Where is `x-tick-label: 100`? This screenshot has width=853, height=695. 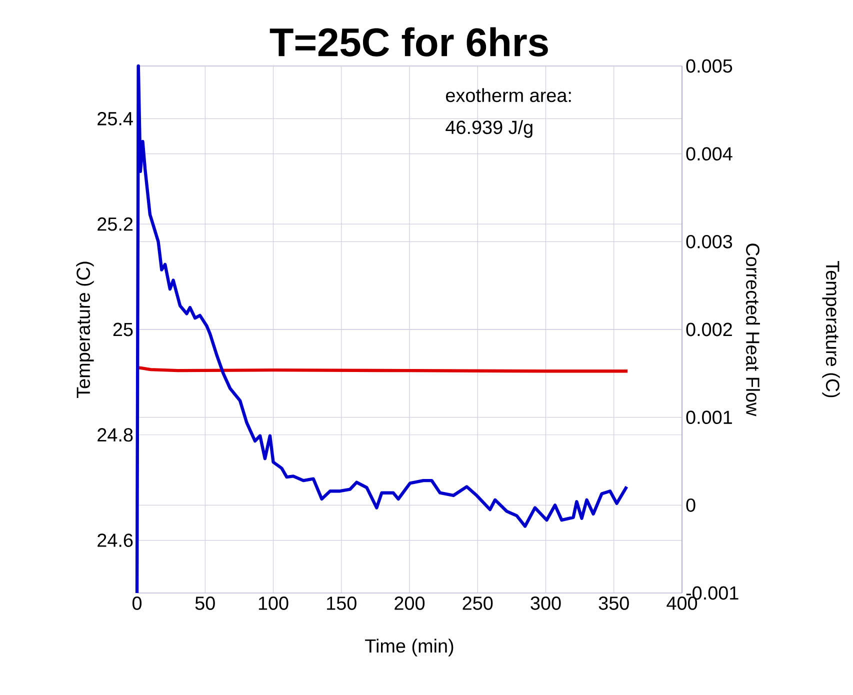
x-tick-label: 100 is located at coordinates (273, 603).